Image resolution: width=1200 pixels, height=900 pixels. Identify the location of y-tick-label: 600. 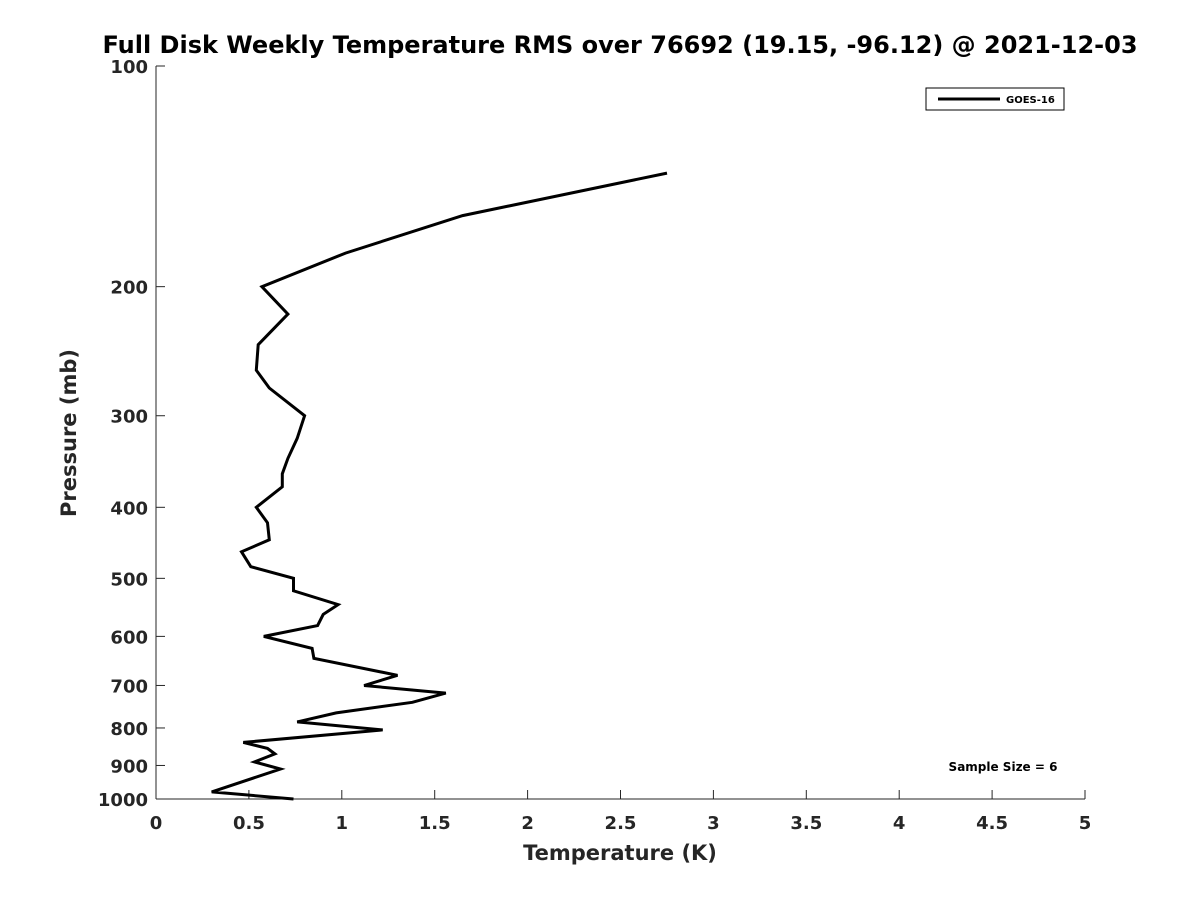
(129, 637).